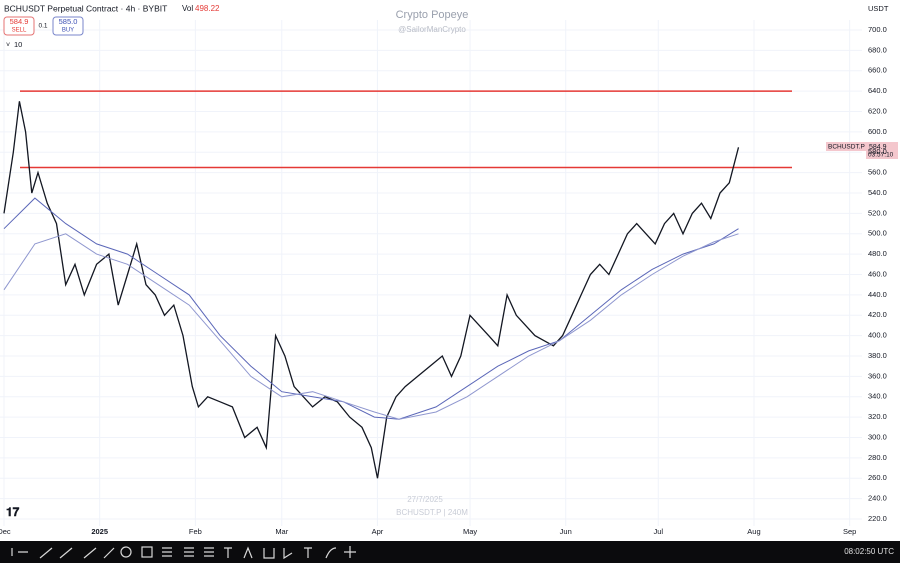 This screenshot has width=900, height=568. I want to click on sell-price: 584.9, so click(19, 21).